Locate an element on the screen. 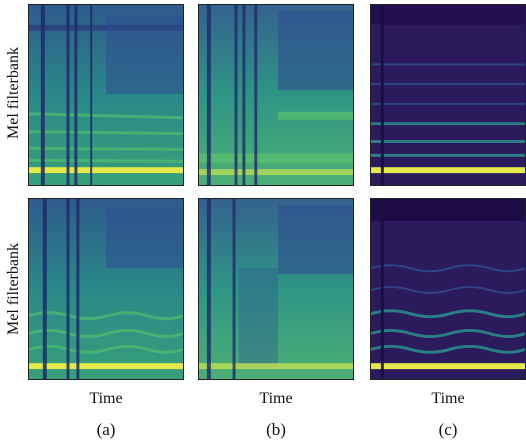  spectrogram-b-bottom-image is located at coordinates (276, 289).